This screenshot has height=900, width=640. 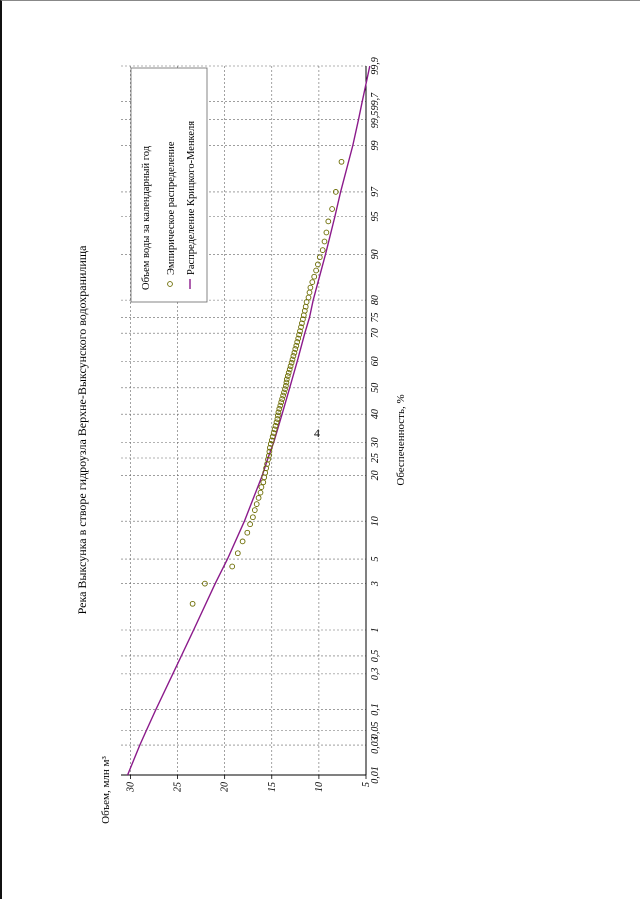 What do you see at coordinates (375, 361) in the screenshot?
I see `x-tick-label: 60` at bounding box center [375, 361].